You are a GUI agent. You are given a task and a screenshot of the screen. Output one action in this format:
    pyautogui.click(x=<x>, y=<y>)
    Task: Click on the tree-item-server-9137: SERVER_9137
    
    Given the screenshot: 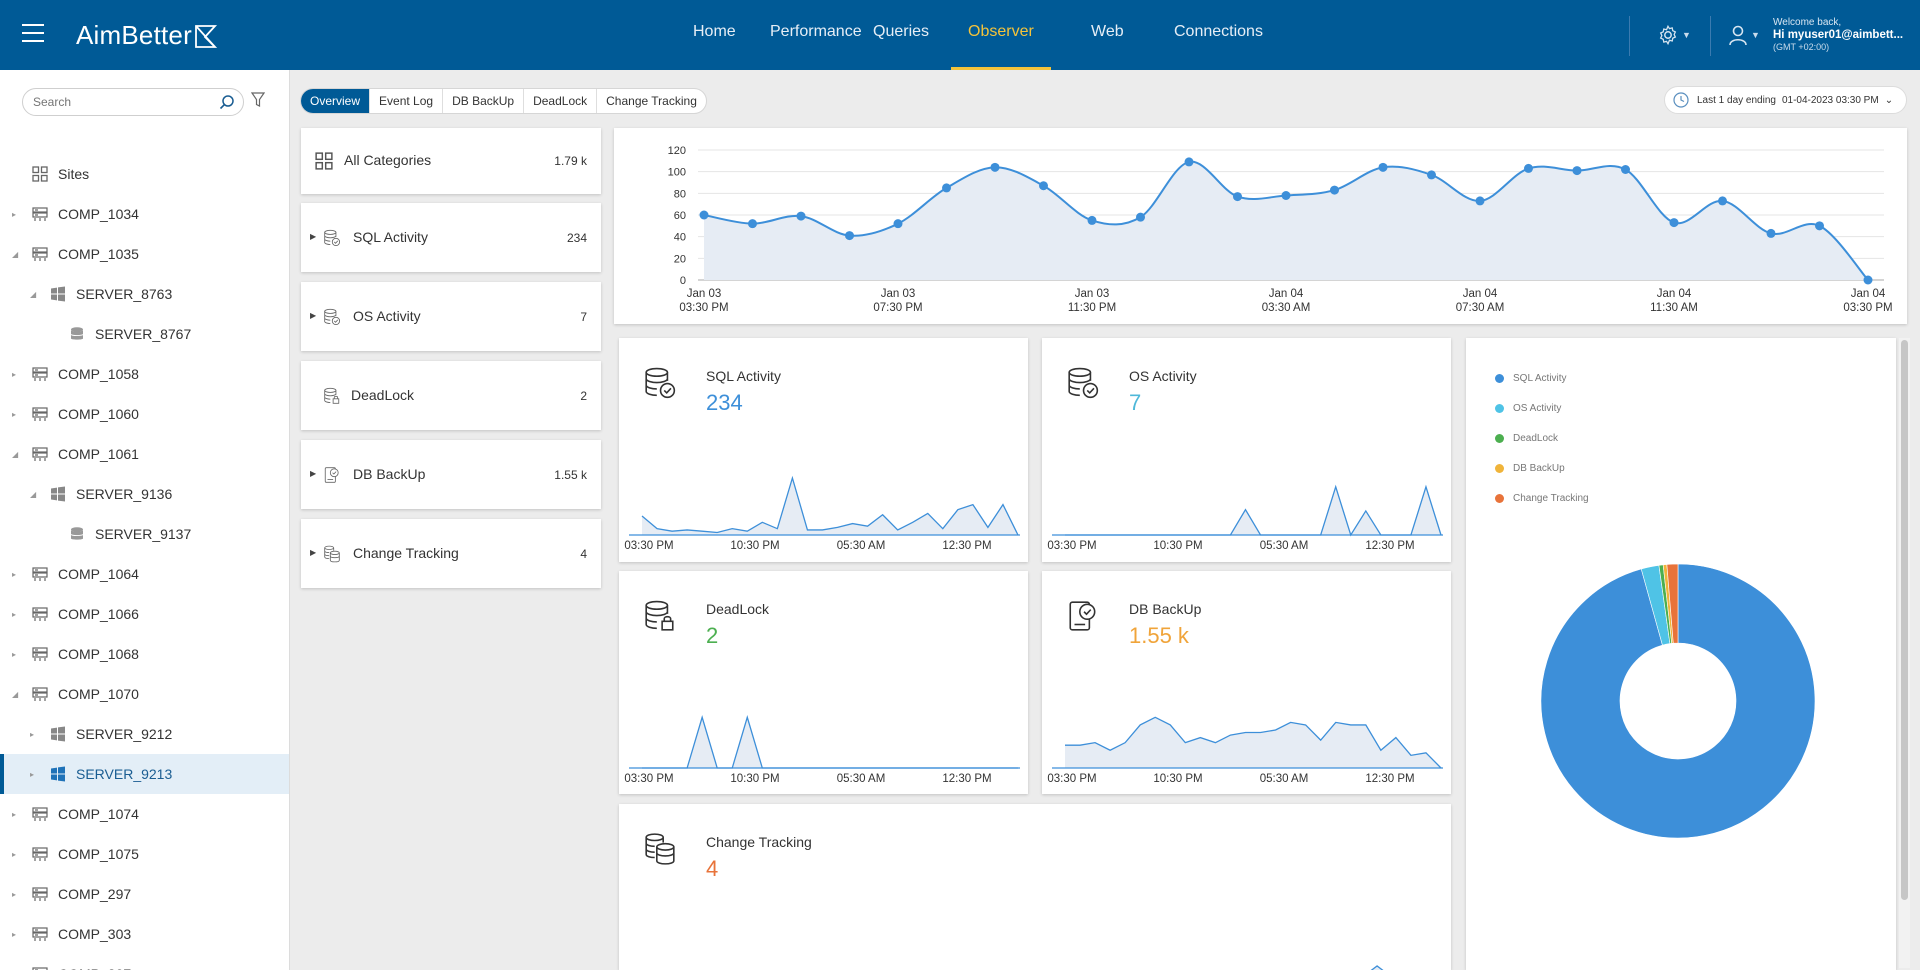 What is the action you would take?
    pyautogui.click(x=144, y=534)
    